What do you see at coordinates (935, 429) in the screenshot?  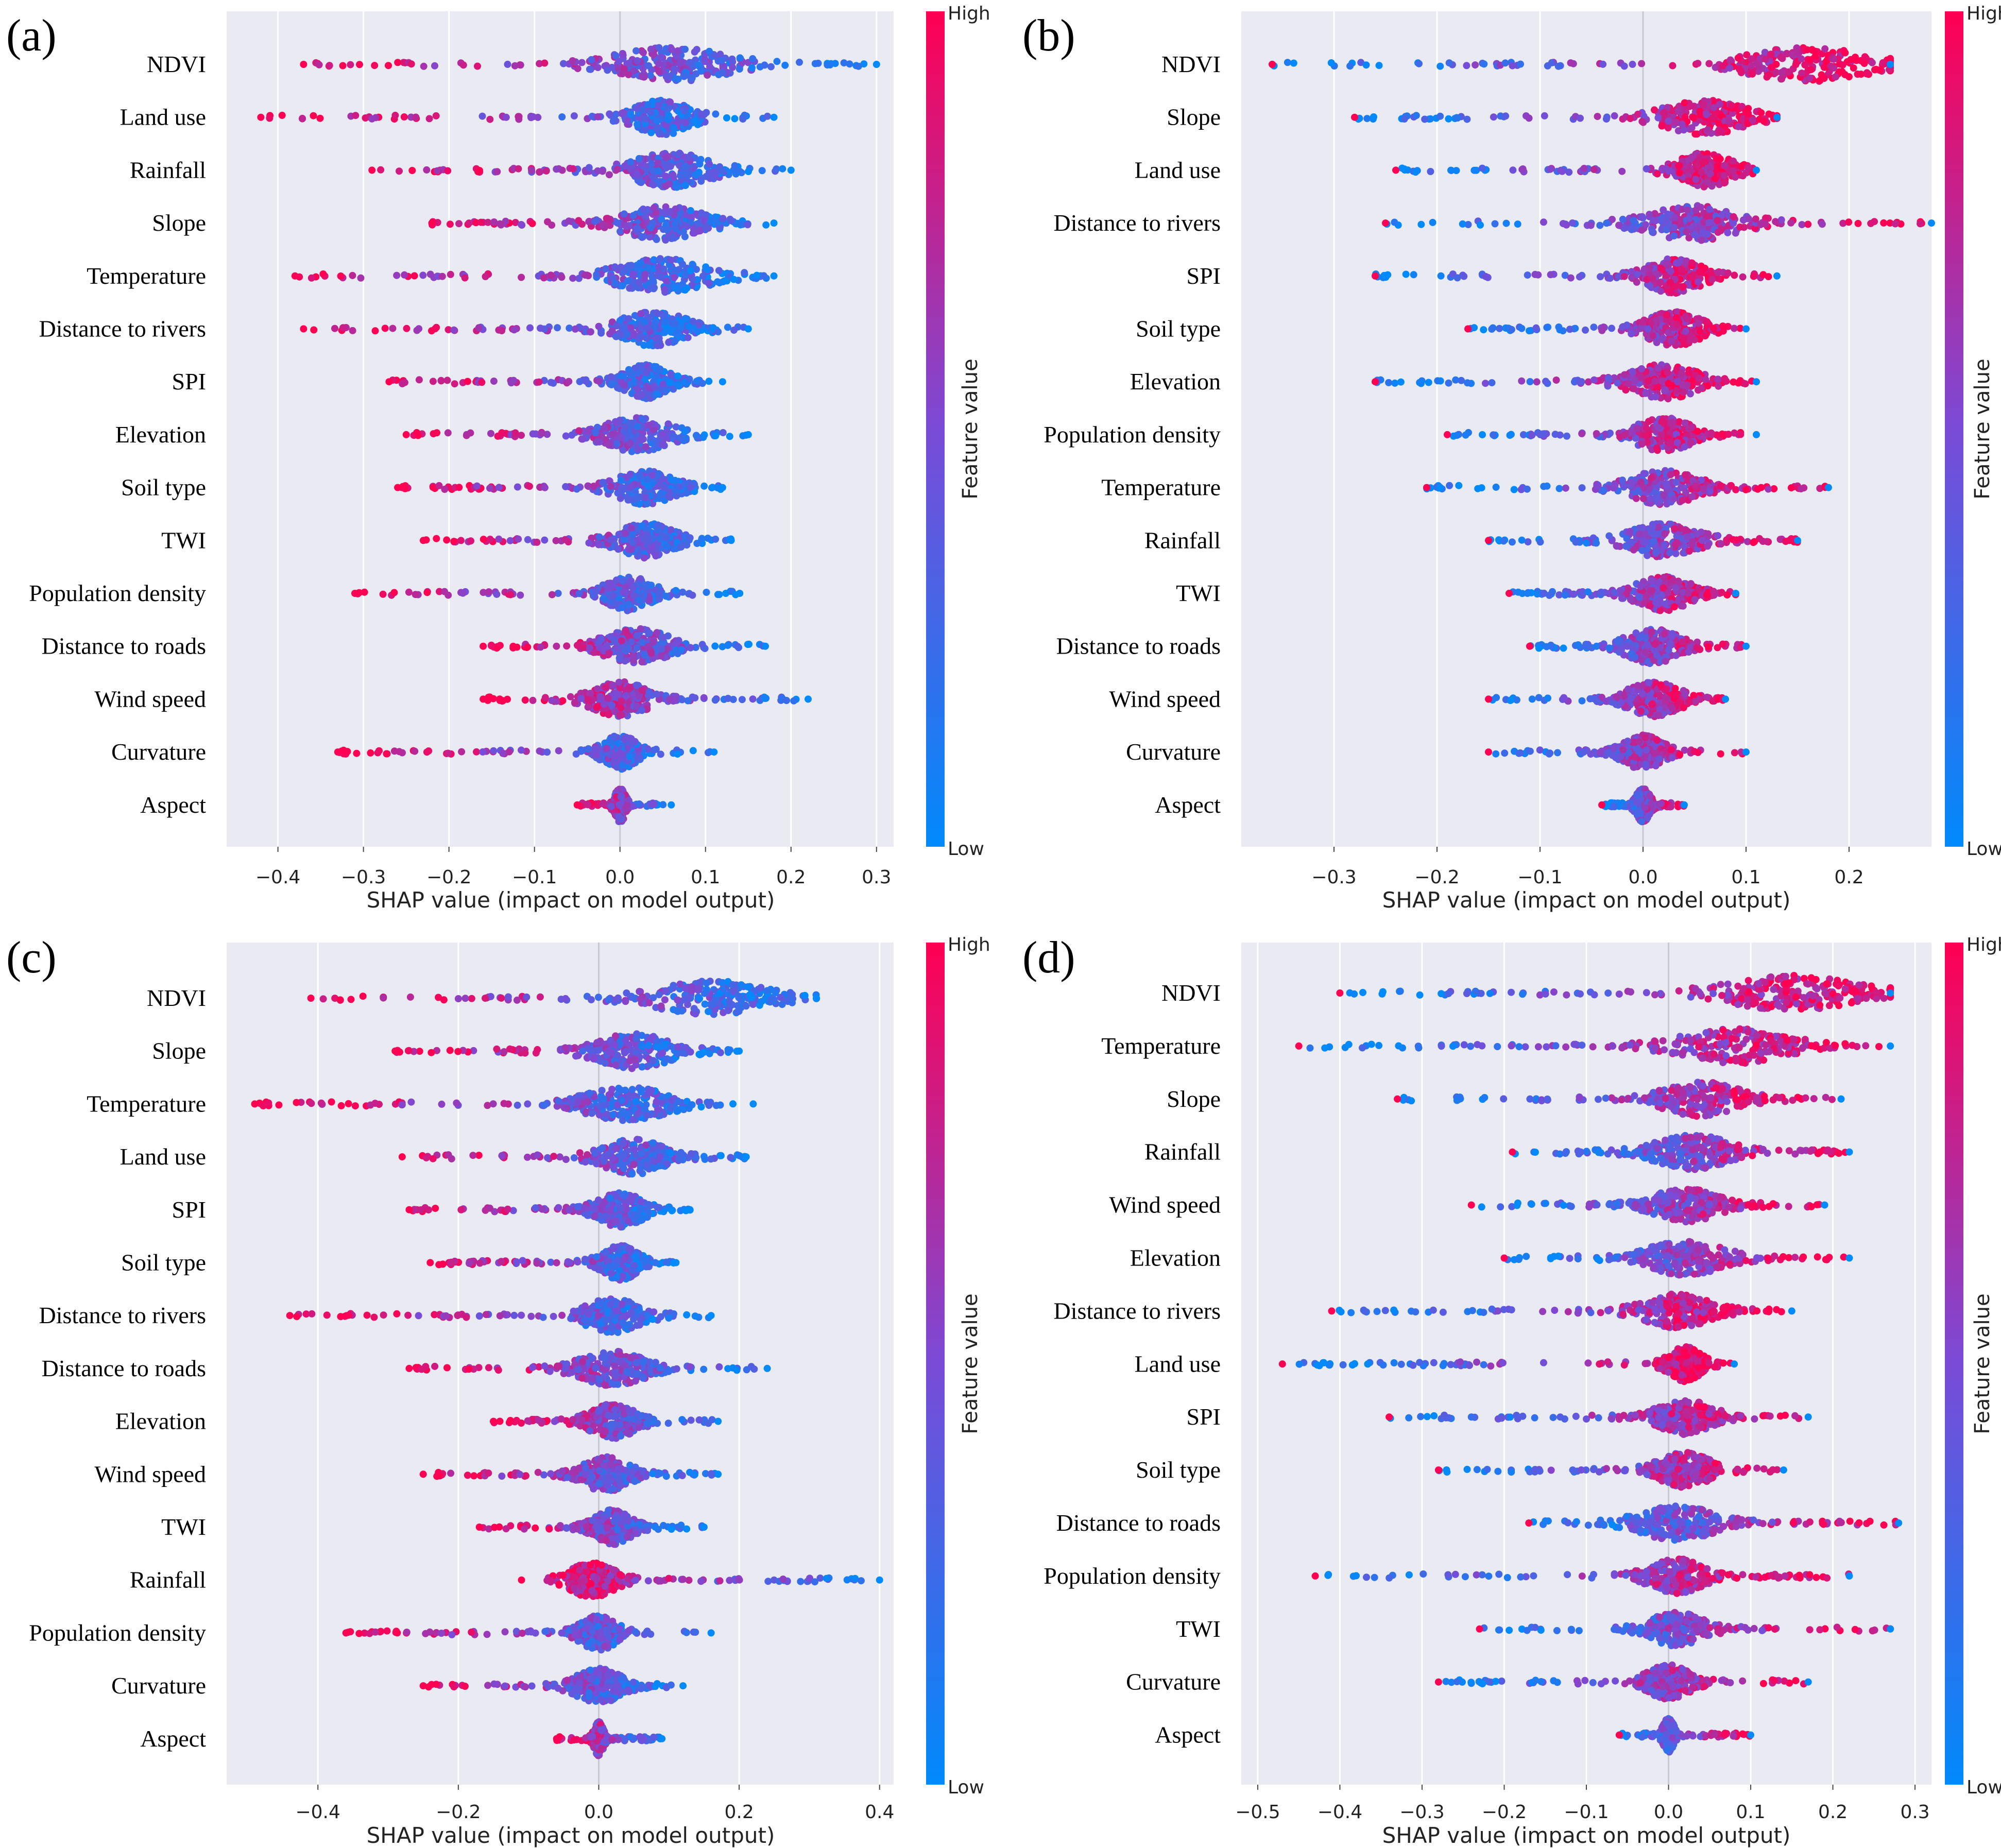 I see `colorbar-gradient-a` at bounding box center [935, 429].